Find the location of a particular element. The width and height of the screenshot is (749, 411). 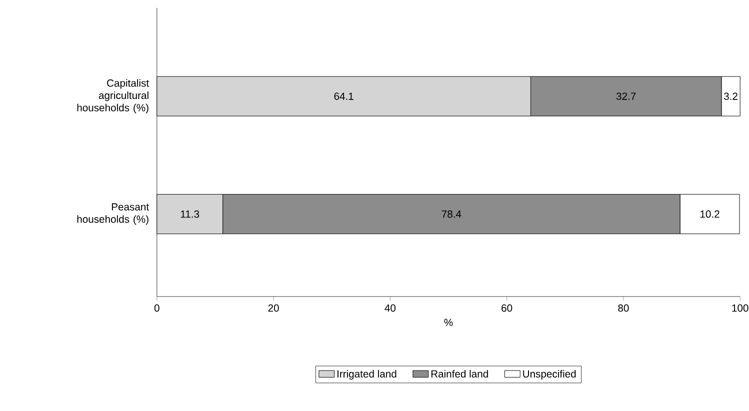

x-tick-label: 100 is located at coordinates (740, 308).